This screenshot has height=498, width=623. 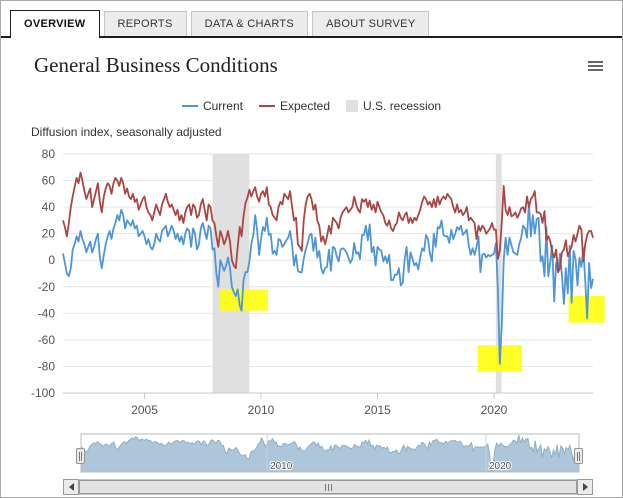 What do you see at coordinates (126, 132) in the screenshot?
I see `axis-description: Diffusion index, seasonally adjusted` at bounding box center [126, 132].